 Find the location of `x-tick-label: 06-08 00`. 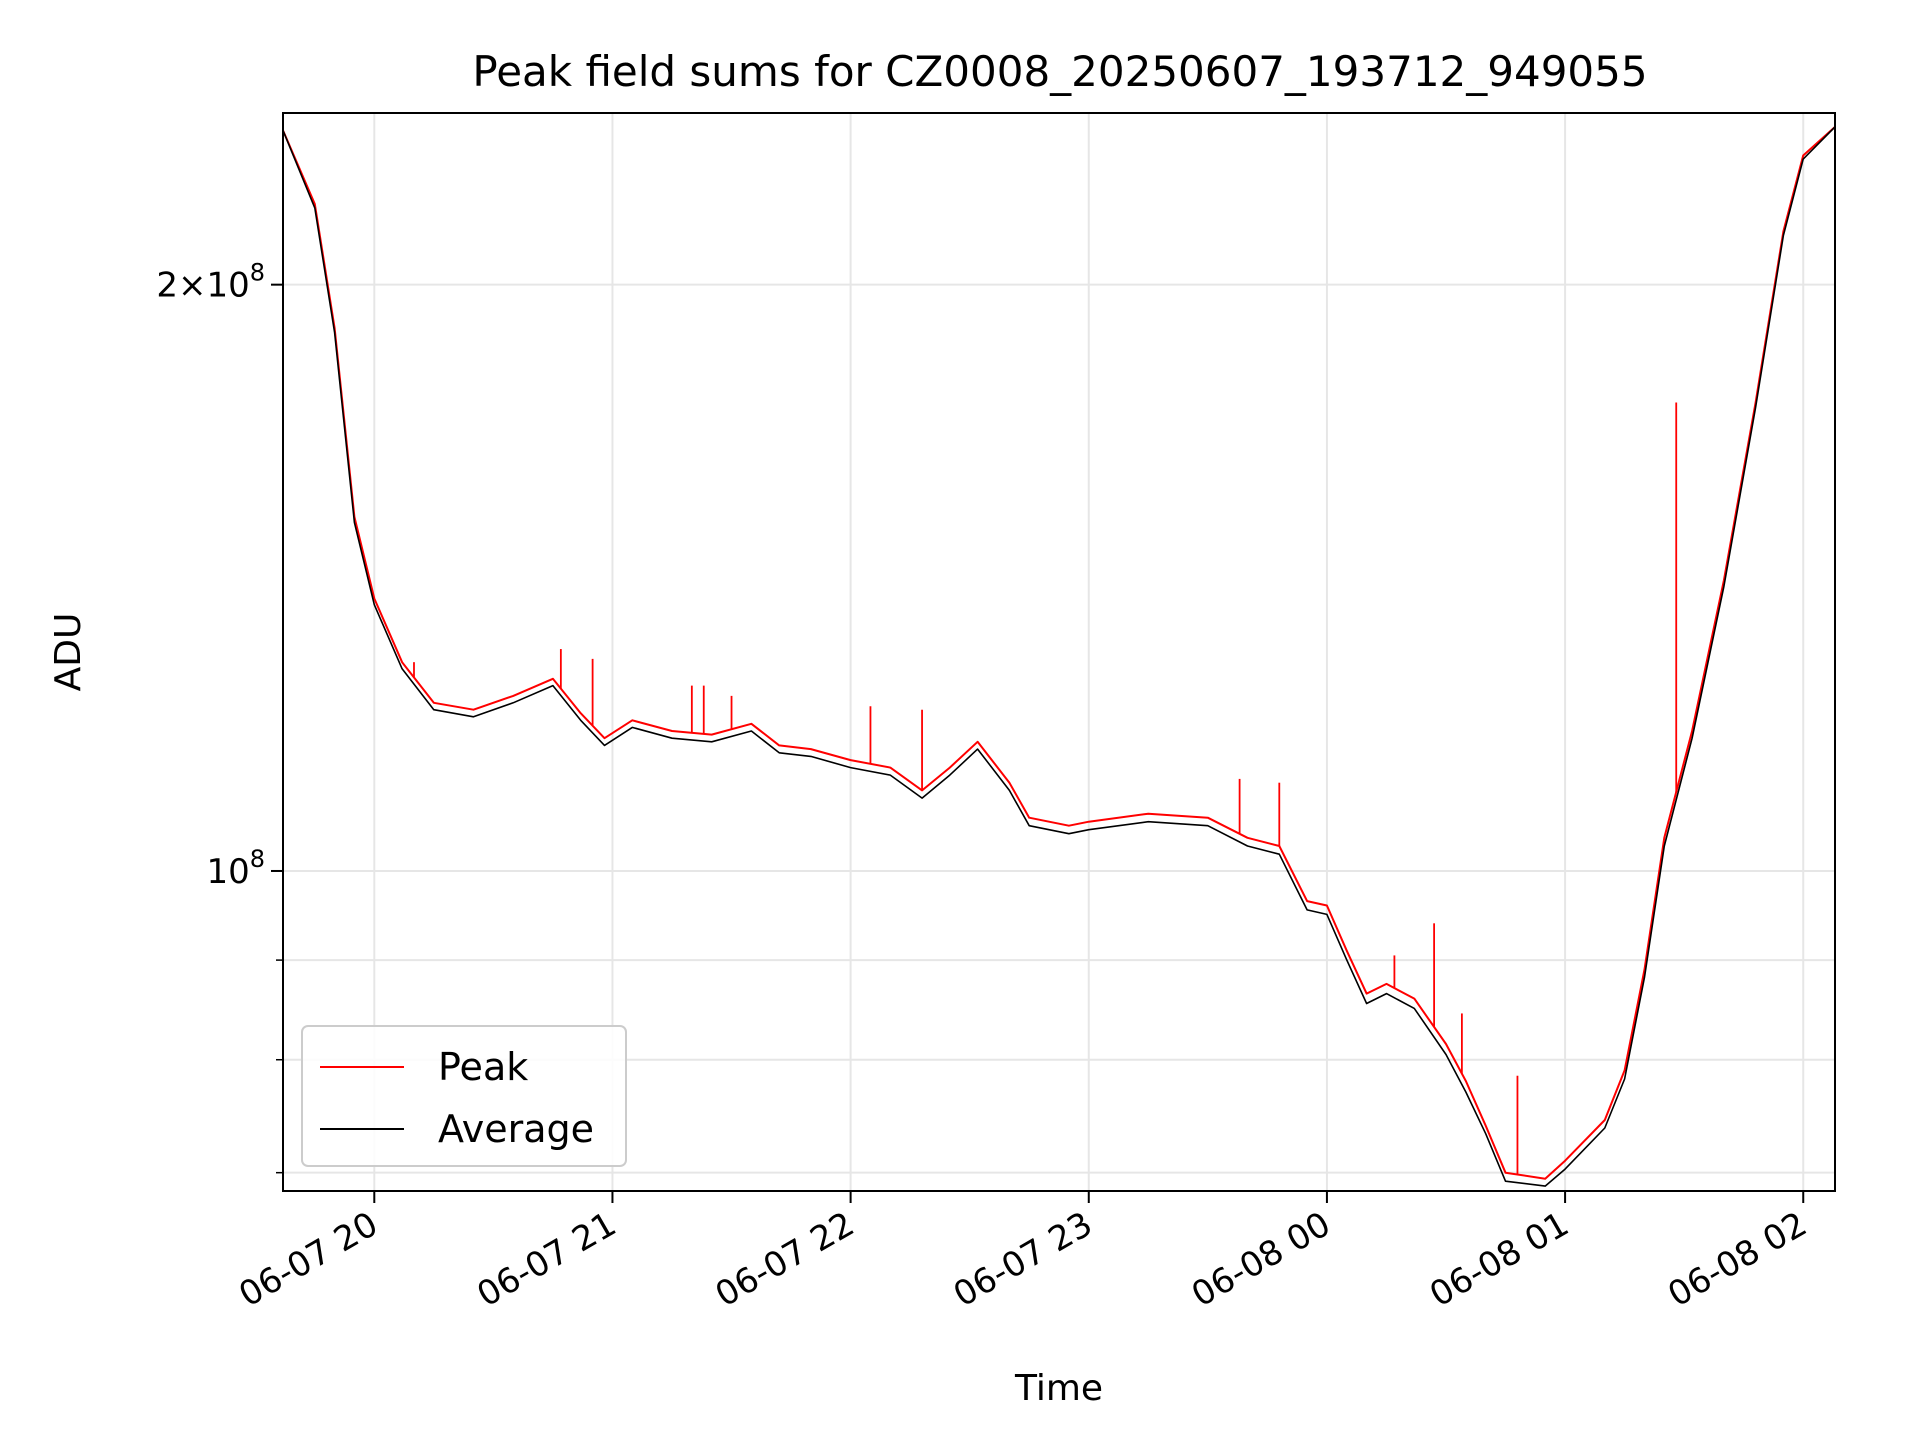

x-tick-label: 06-08 00 is located at coordinates (1261, 1259).